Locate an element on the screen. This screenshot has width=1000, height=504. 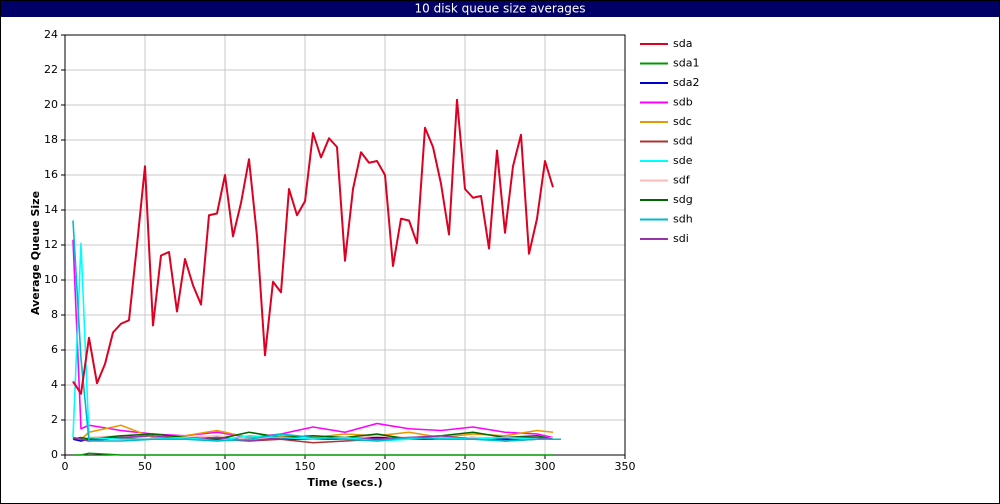
chart-title: 10 disk queue size averages is located at coordinates (500, 9).